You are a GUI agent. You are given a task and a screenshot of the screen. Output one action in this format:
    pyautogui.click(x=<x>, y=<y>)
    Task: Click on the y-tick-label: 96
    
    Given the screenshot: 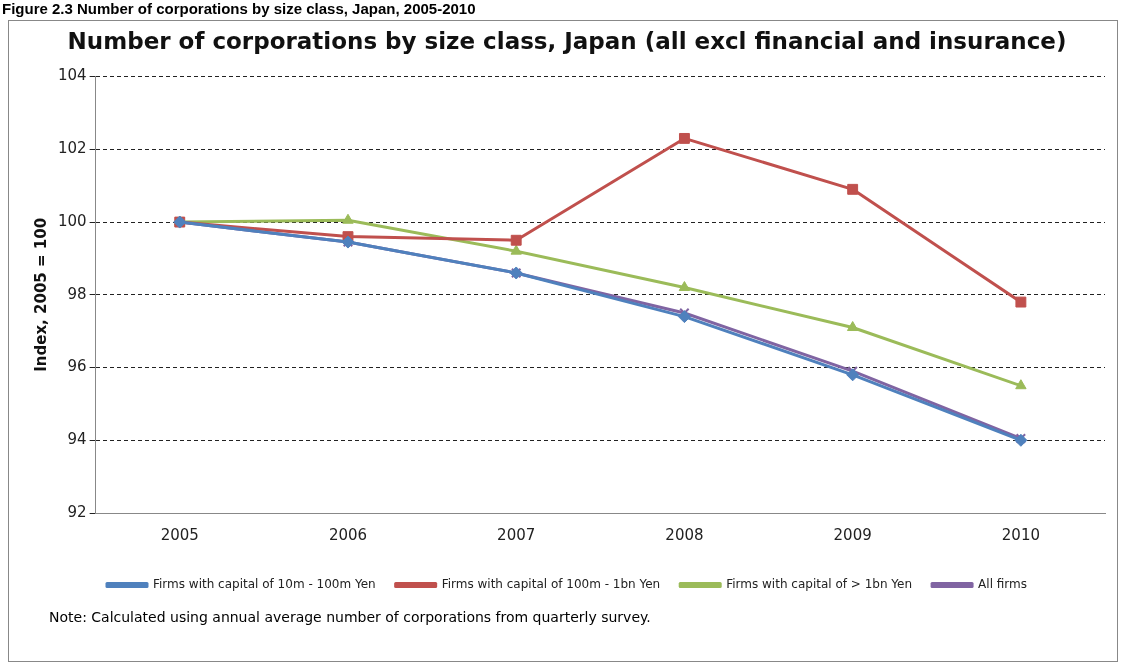 What is the action you would take?
    pyautogui.click(x=77, y=366)
    